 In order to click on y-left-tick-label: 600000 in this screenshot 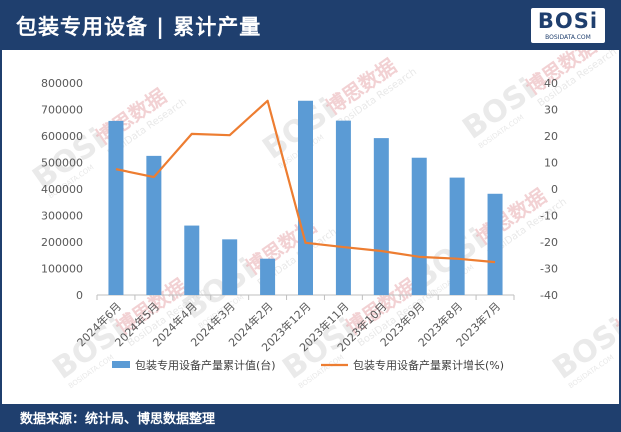, I will do `click(62, 136)`.